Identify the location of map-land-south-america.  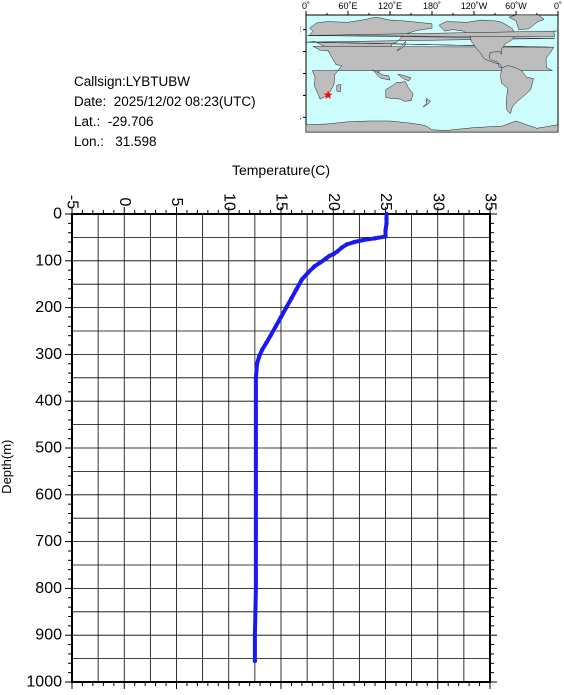
(517, 90).